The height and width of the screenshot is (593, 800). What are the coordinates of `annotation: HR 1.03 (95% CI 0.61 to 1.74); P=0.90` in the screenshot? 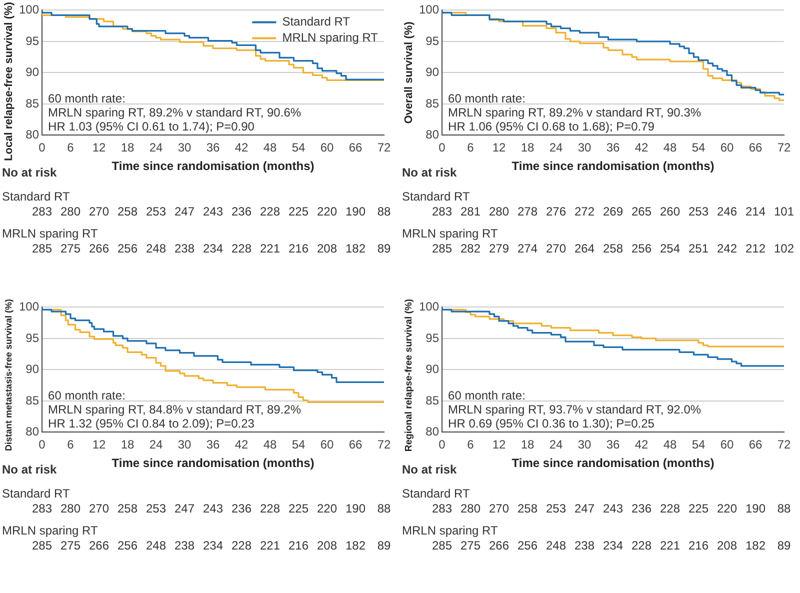 It's located at (151, 127).